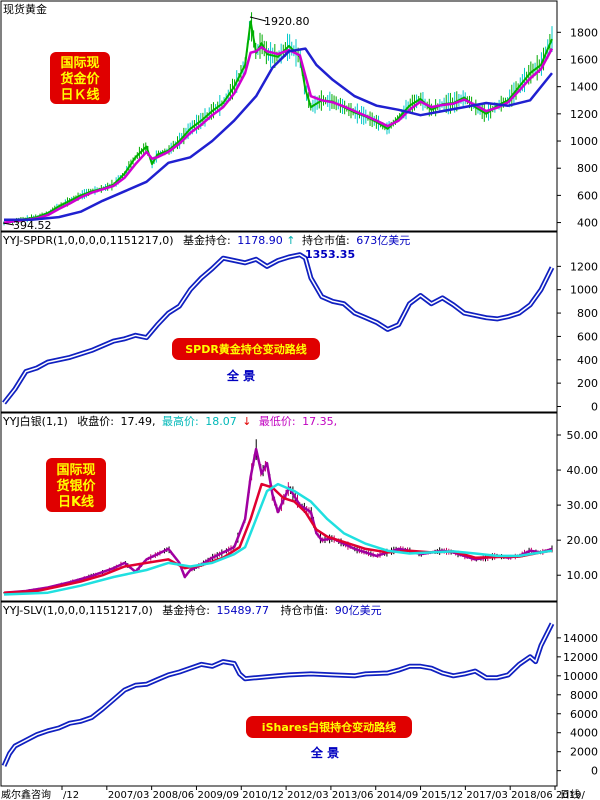 The width and height of the screenshot is (600, 800). I want to click on silver-header-arrow: ↓, so click(246, 421).